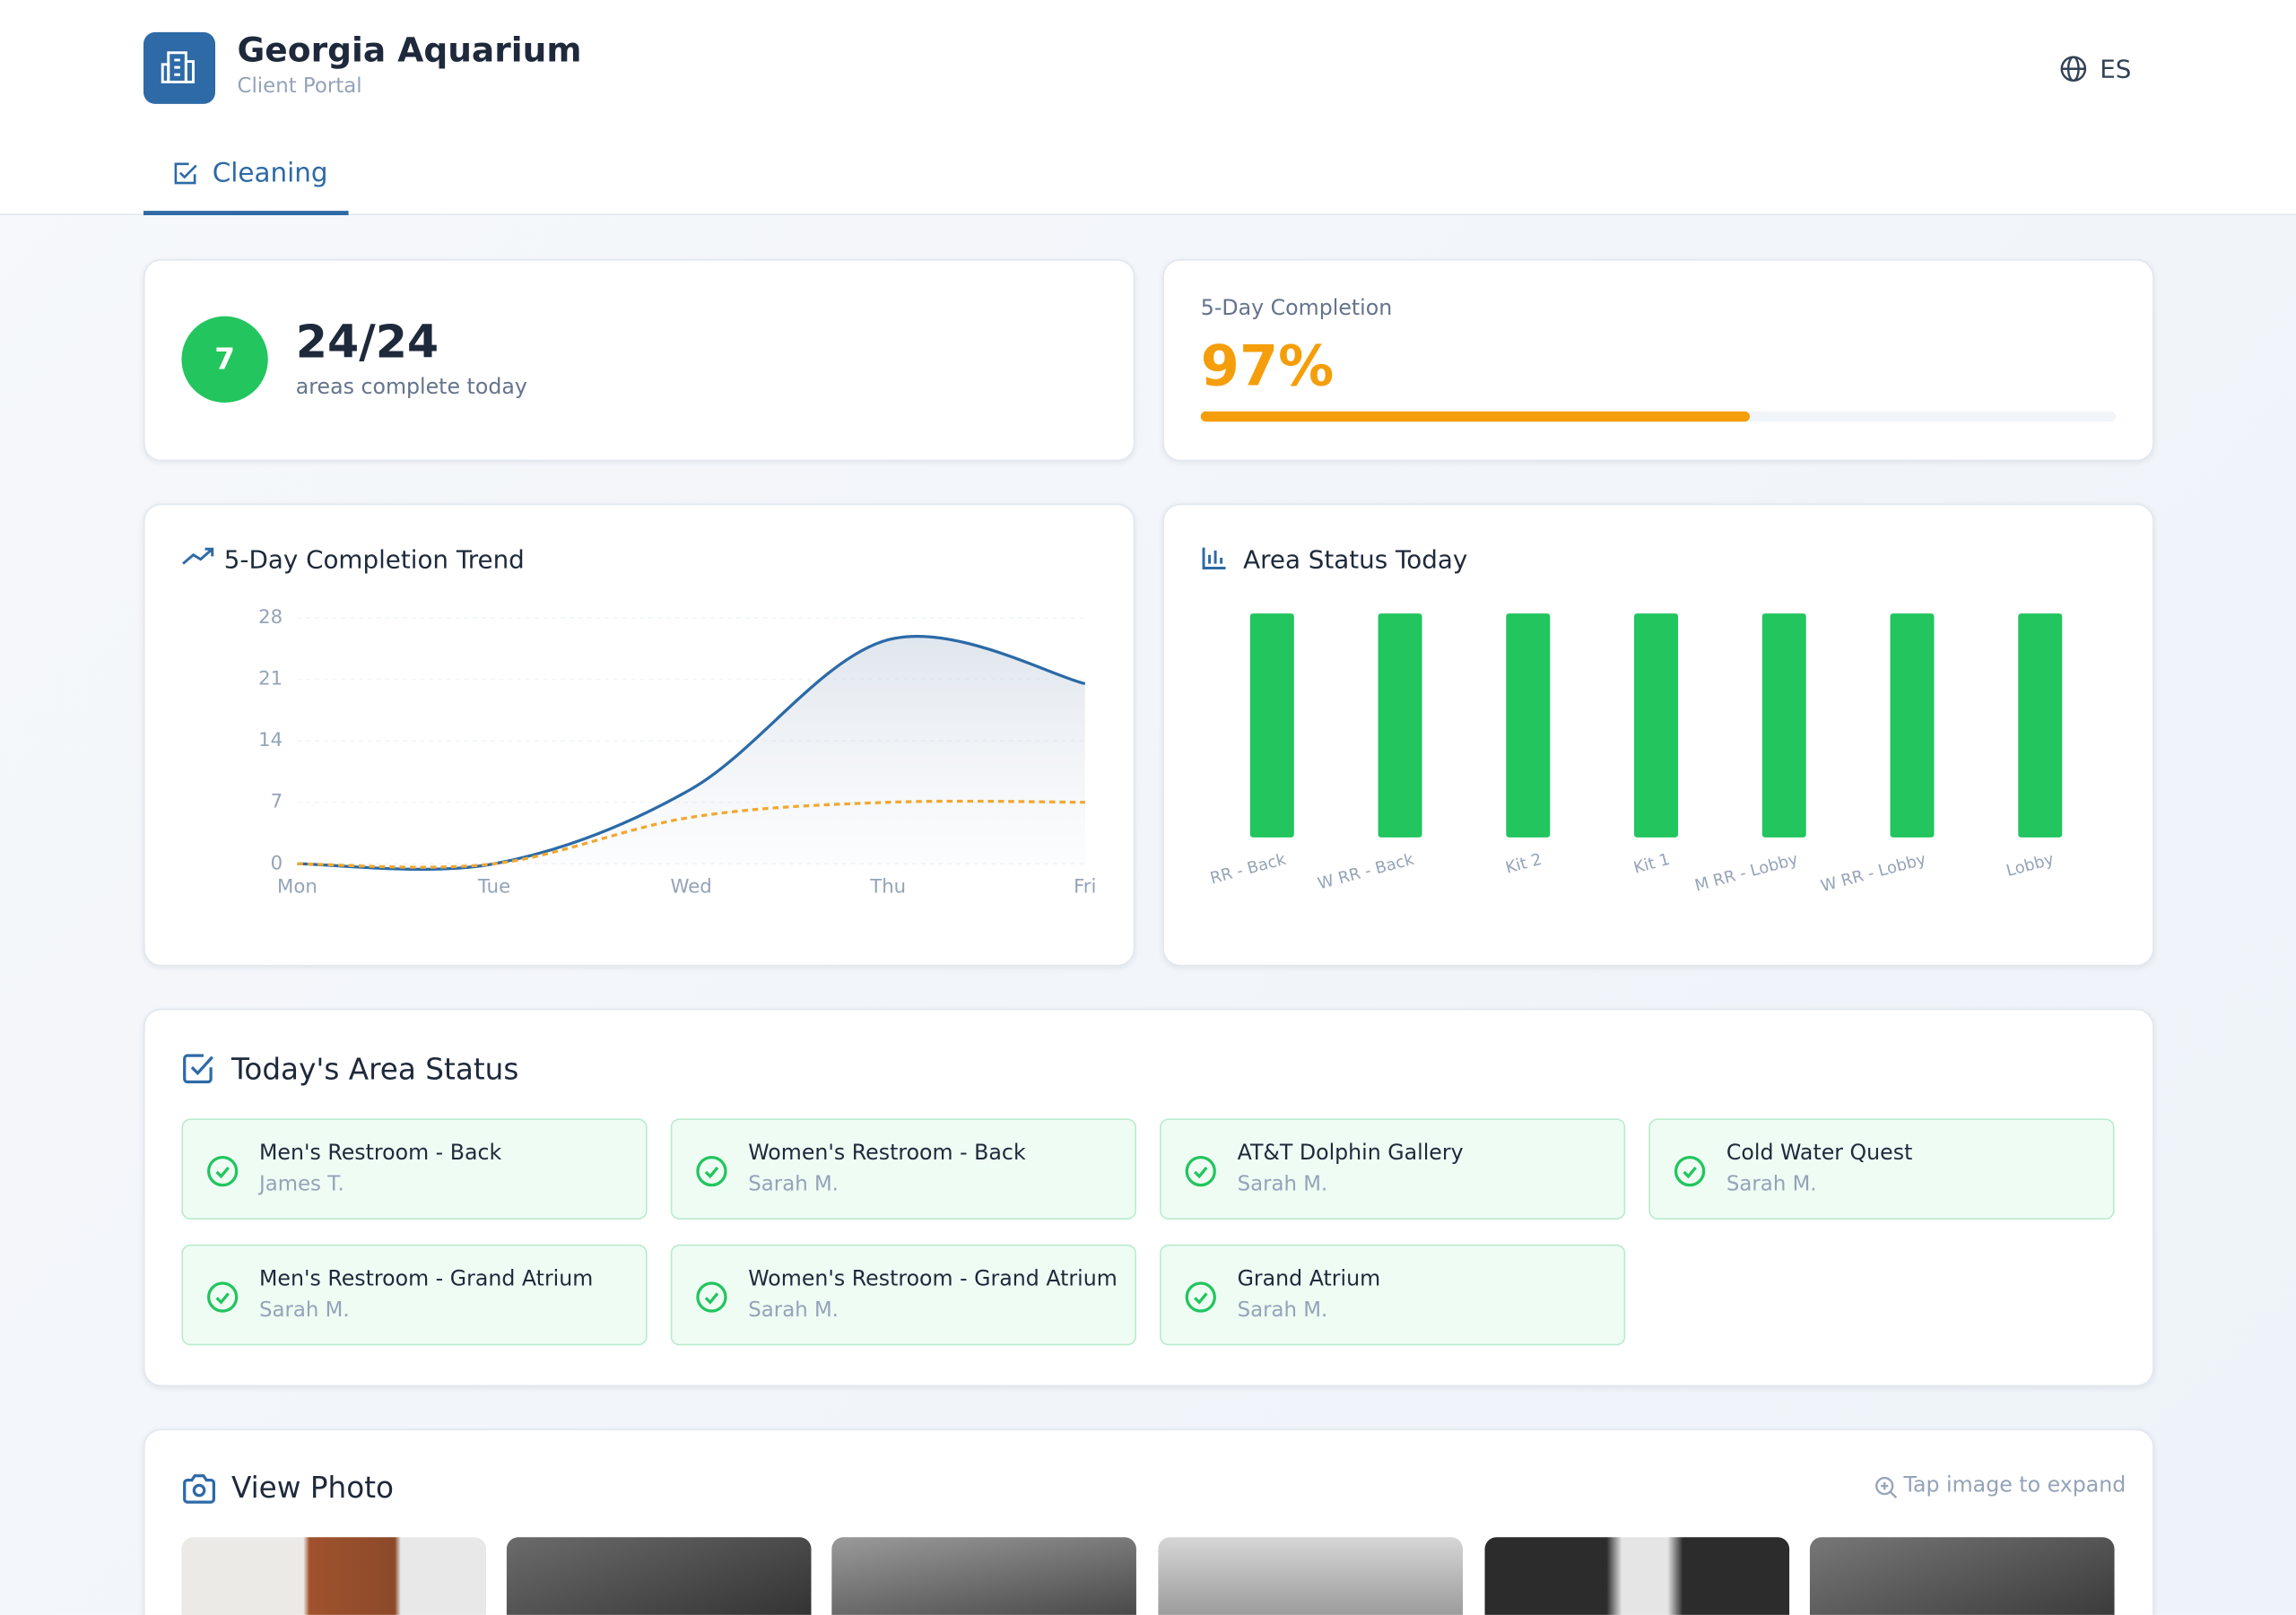 This screenshot has height=1615, width=2296. I want to click on area-name: Men's Restroom - Back, so click(380, 1154).